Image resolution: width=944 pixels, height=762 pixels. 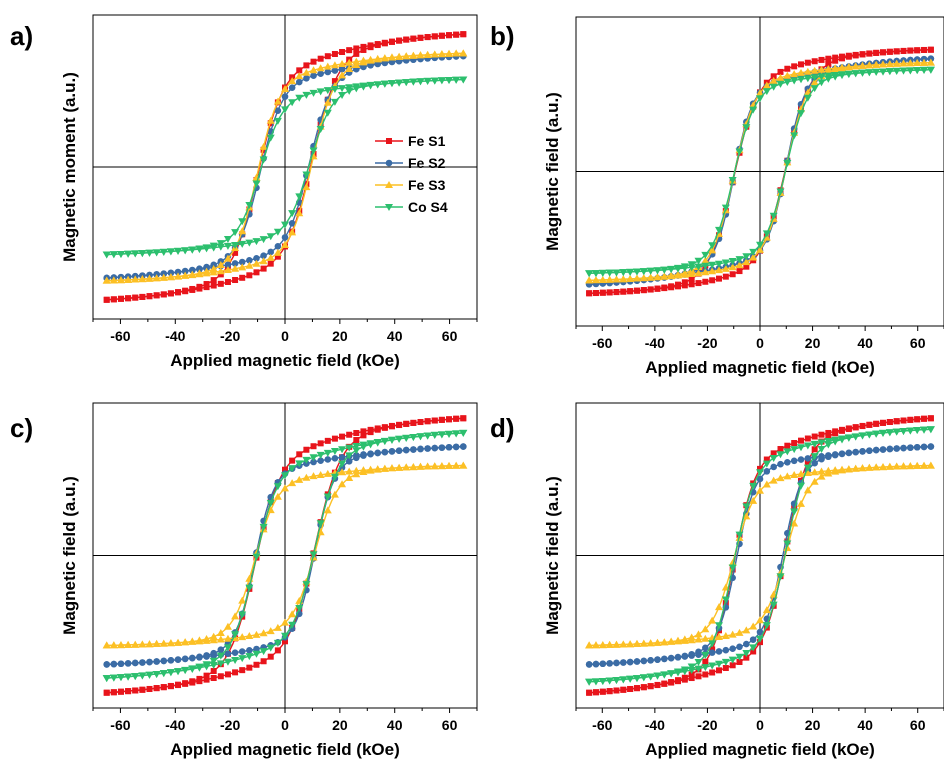 What do you see at coordinates (655, 725) in the screenshot?
I see `x-tick-label: -40` at bounding box center [655, 725].